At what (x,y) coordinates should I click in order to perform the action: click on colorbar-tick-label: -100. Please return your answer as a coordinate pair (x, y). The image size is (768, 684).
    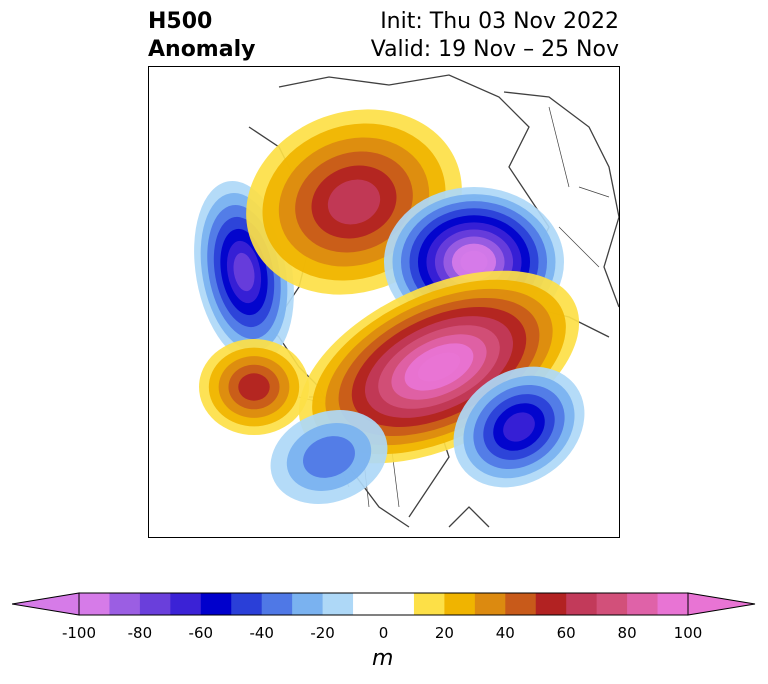
    Looking at the image, I should click on (79, 633).